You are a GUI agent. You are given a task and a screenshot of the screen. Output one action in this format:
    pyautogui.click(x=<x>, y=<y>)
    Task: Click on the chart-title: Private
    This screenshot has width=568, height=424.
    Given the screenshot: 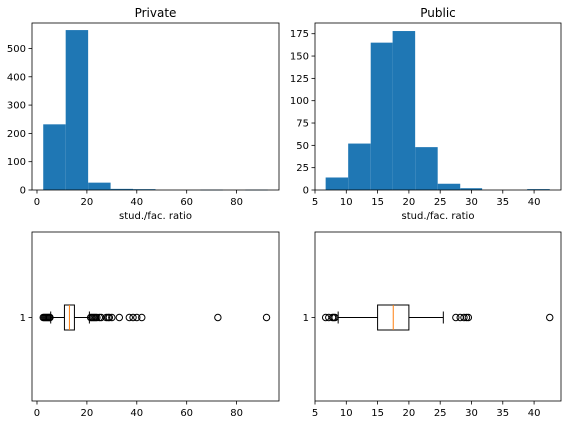 What is the action you would take?
    pyautogui.click(x=156, y=13)
    